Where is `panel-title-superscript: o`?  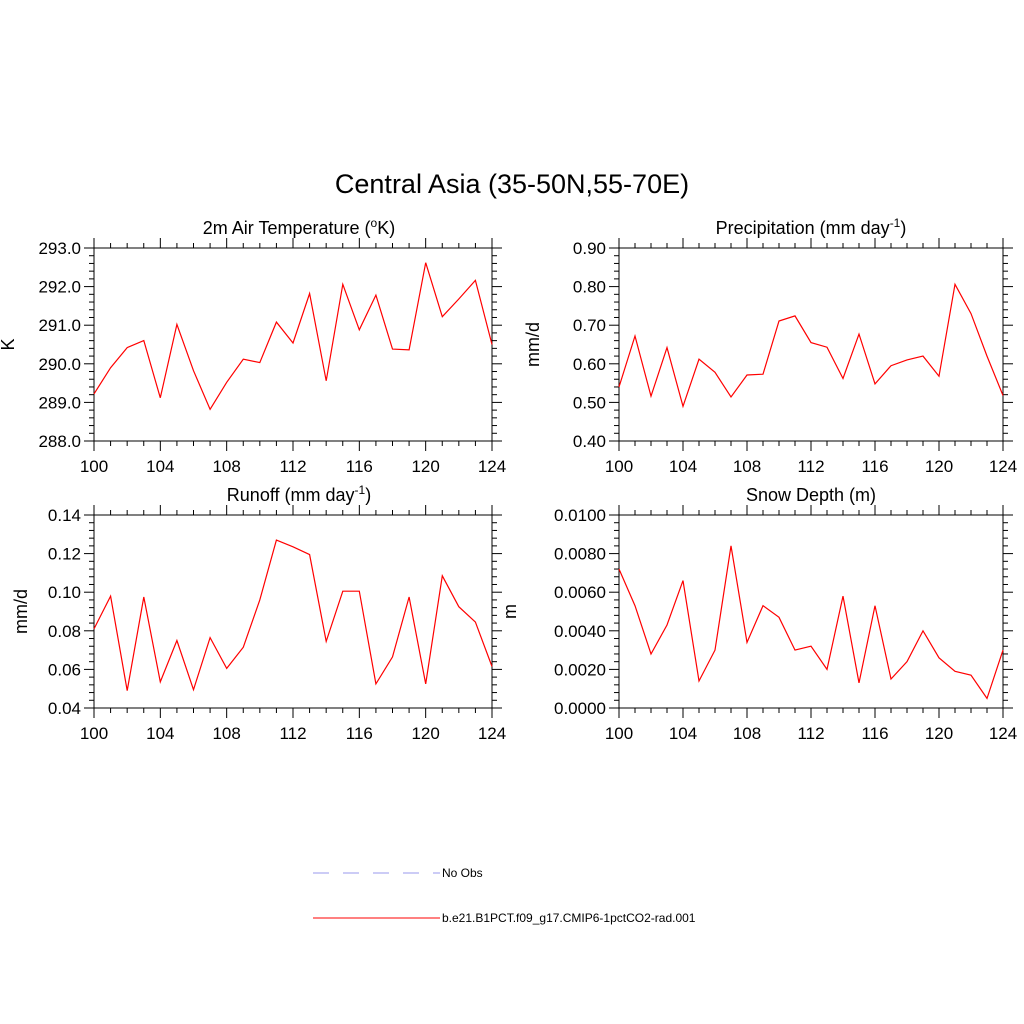
panel-title-superscript: o is located at coordinates (374, 223).